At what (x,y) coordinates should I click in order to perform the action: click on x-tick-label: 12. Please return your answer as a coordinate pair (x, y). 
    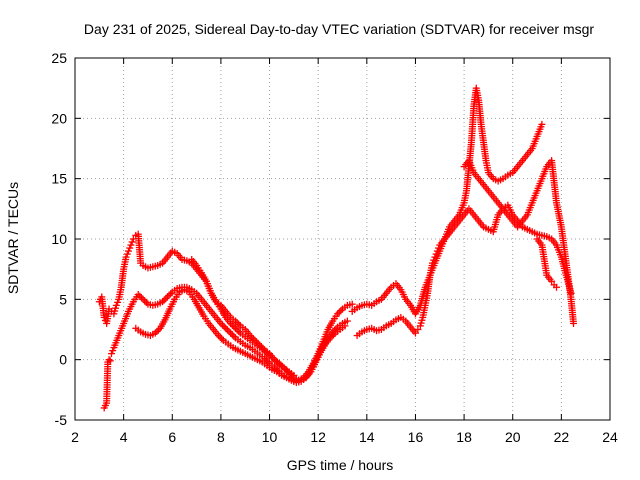
    Looking at the image, I should click on (318, 437).